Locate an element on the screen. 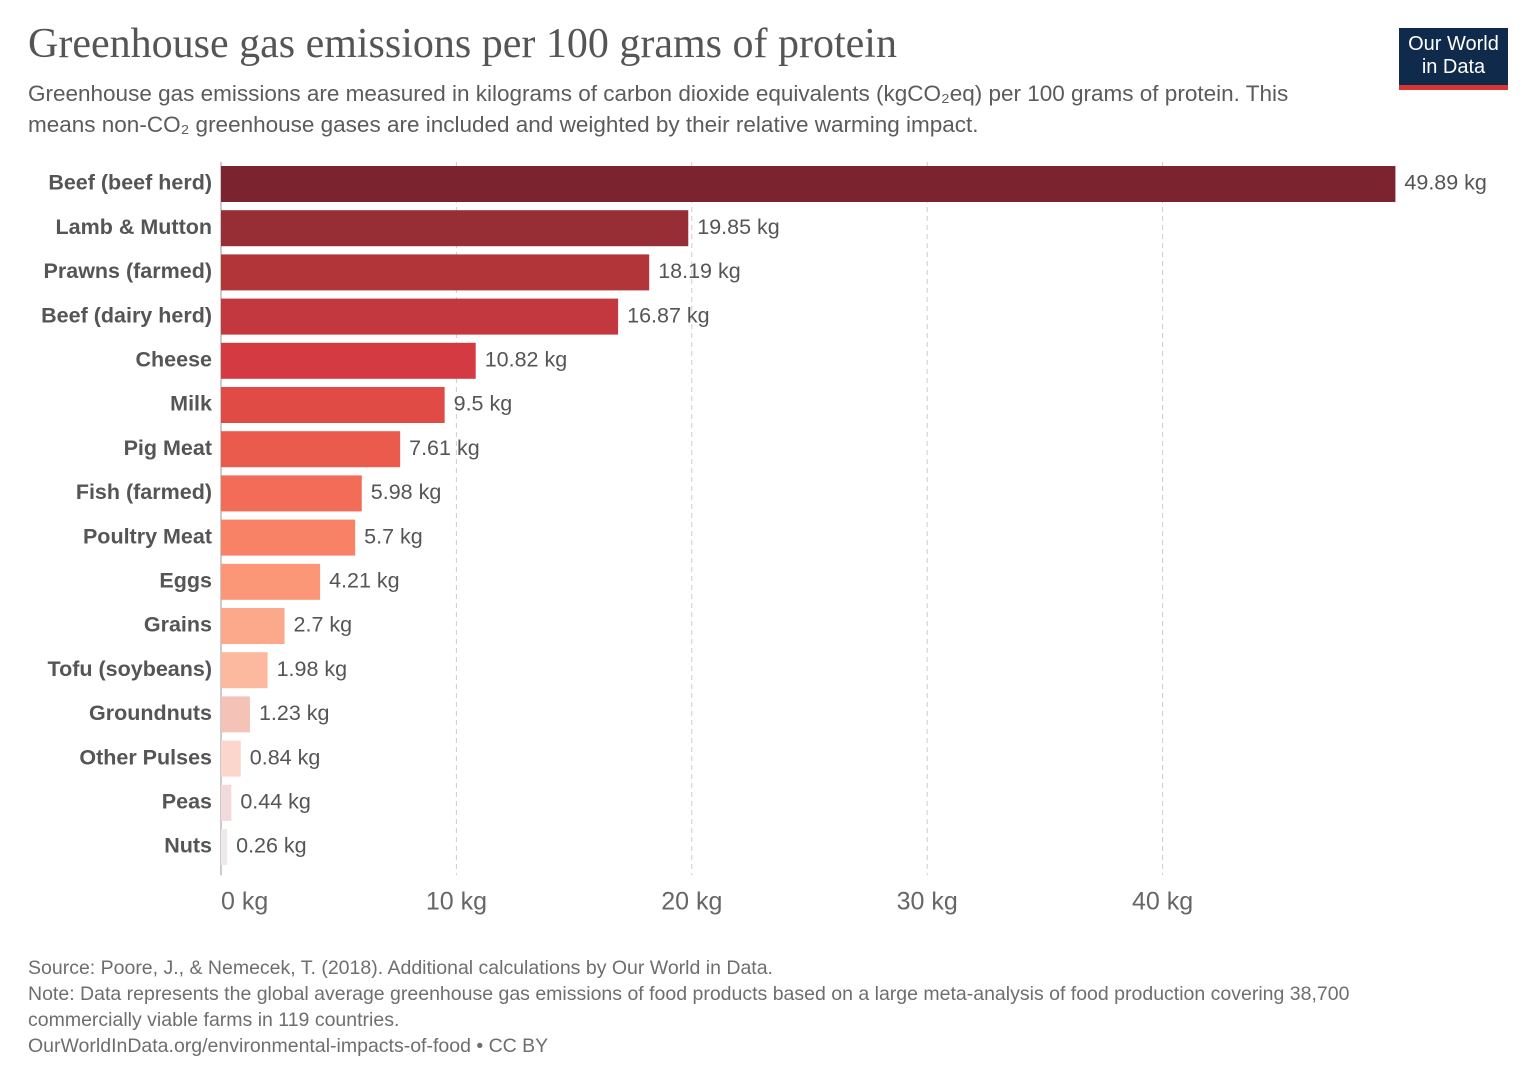 Image resolution: width=1536 pixels, height=1084 pixels. value-label: 7.61 kg is located at coordinates (444, 448).